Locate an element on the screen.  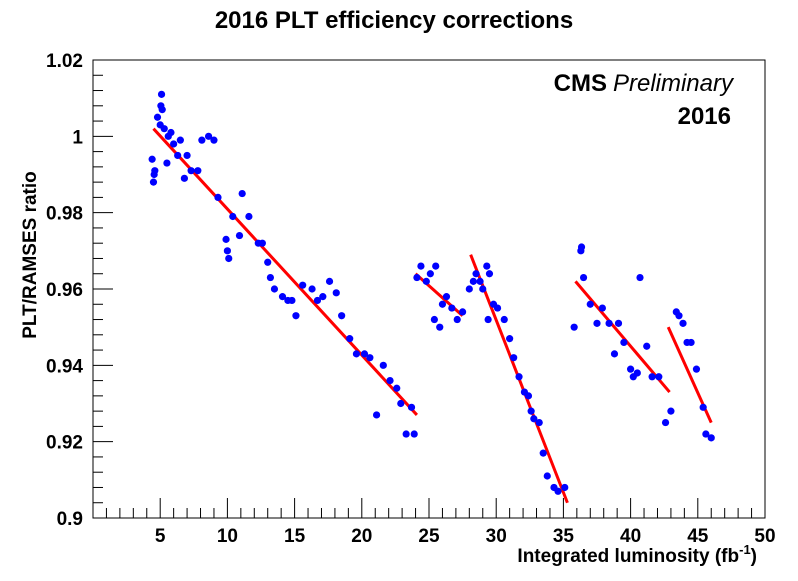
y-tick-label: 0.92 is located at coordinates (64, 443).